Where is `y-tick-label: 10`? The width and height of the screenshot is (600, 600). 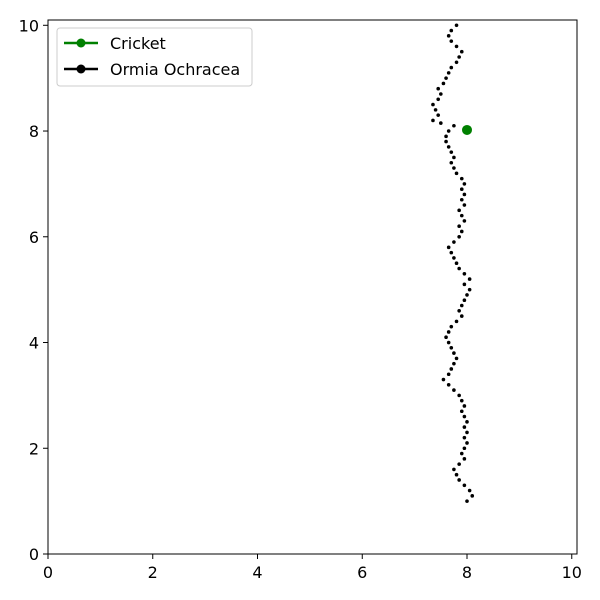 y-tick-label: 10 is located at coordinates (29, 25).